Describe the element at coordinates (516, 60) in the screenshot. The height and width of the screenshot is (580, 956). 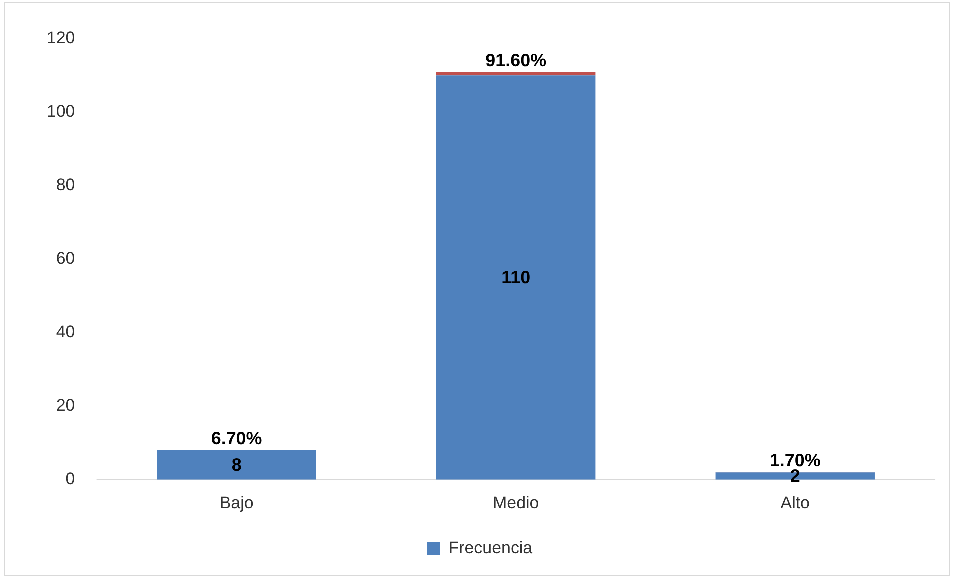
I see `data-label: 91.60%` at that location.